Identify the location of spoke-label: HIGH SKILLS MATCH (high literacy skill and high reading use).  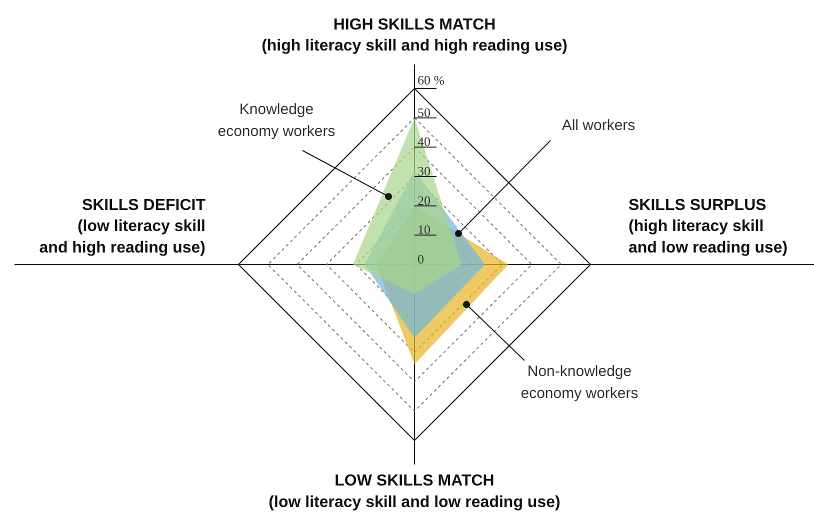
(415, 35).